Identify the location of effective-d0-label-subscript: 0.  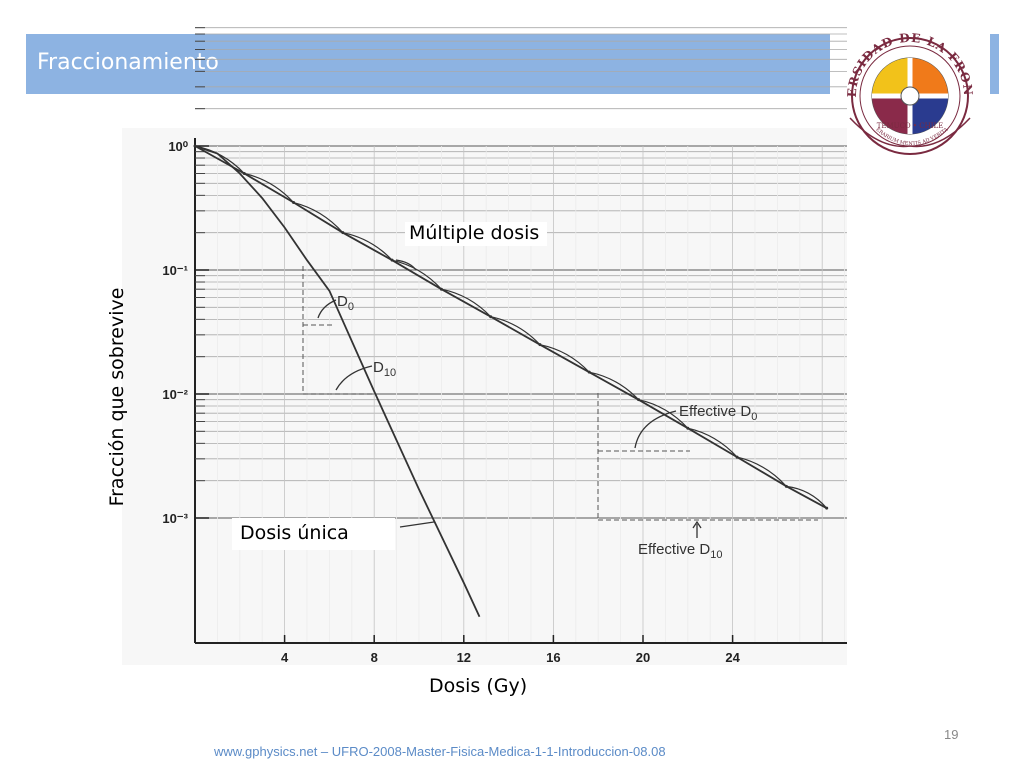
(754, 417).